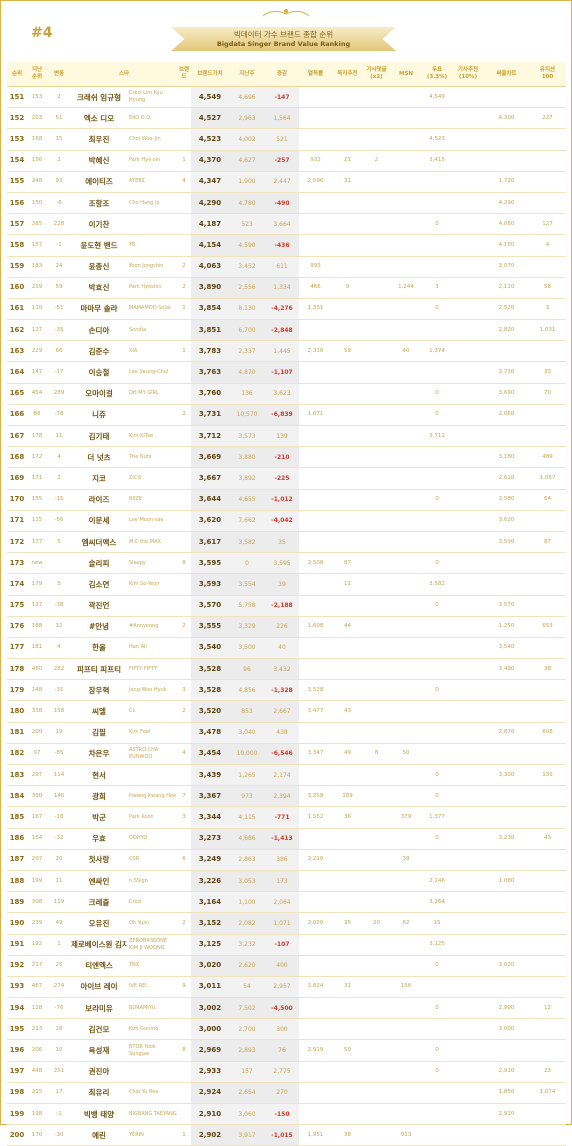  I want to click on cell-brand-value: 3,439, so click(210, 775).